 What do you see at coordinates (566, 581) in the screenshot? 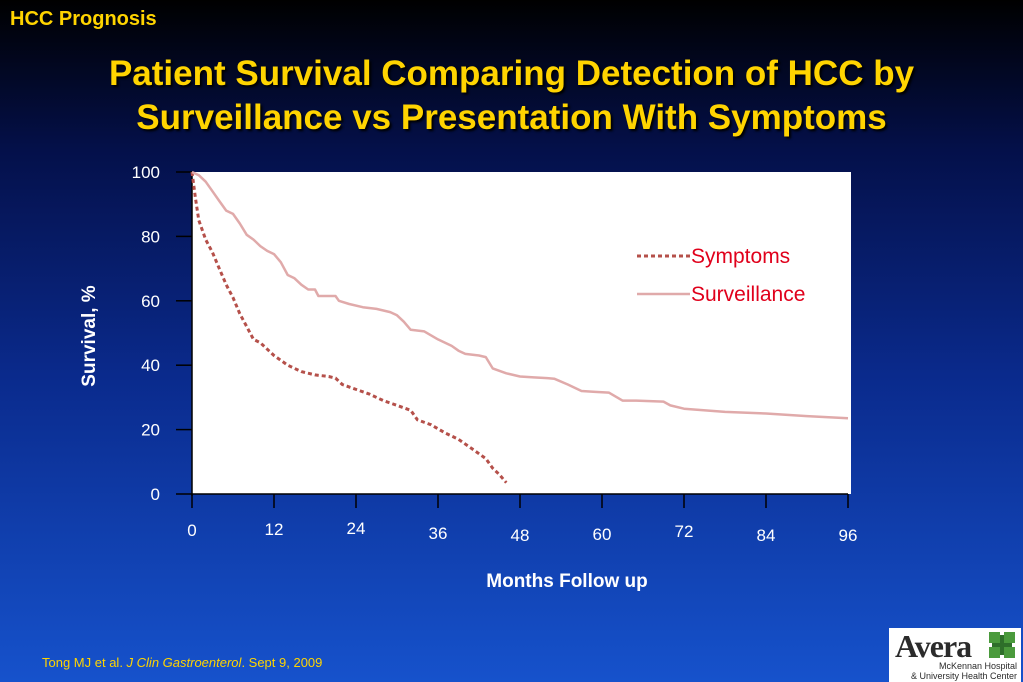
I see `x-axis-label: Months Follow up` at bounding box center [566, 581].